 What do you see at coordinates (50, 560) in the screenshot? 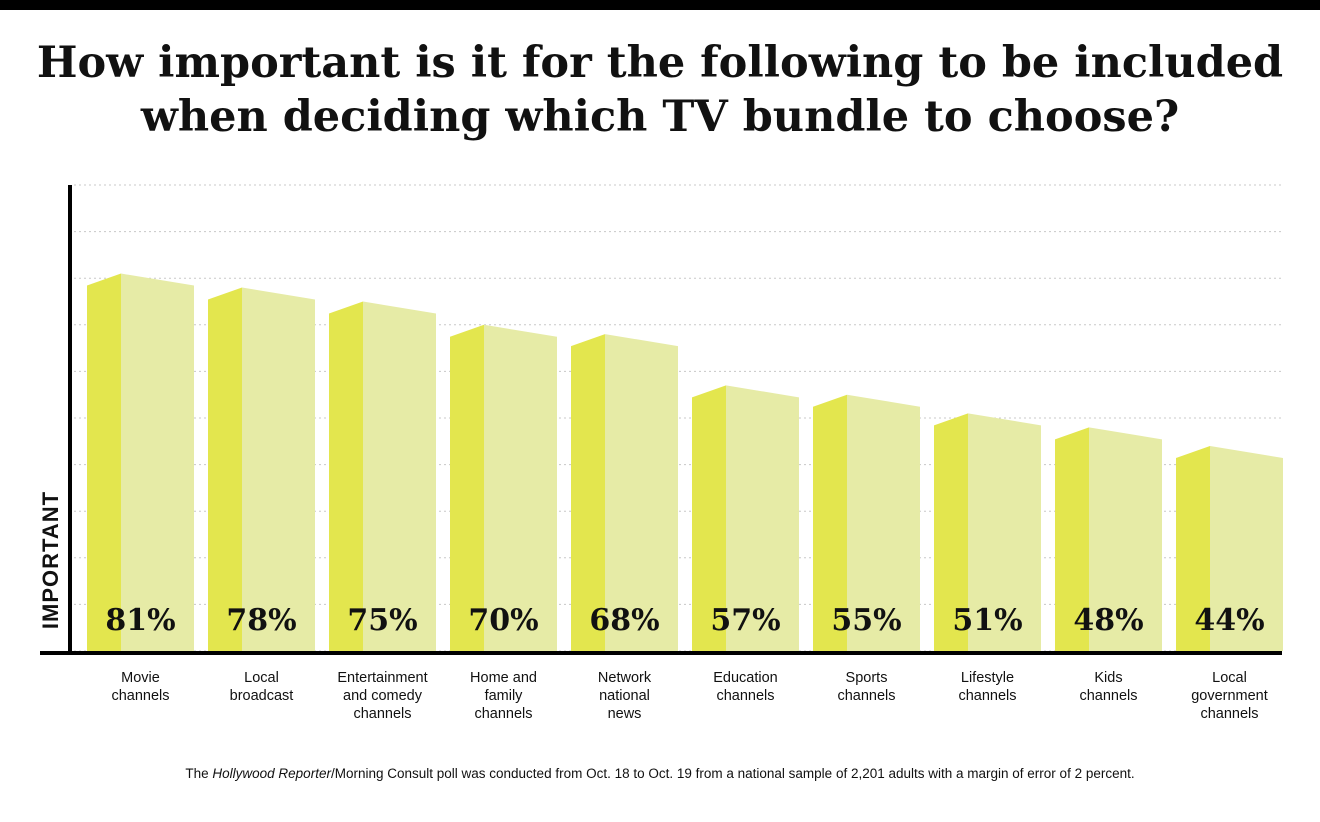
I see `y-axis-label: IMPORTANT` at bounding box center [50, 560].